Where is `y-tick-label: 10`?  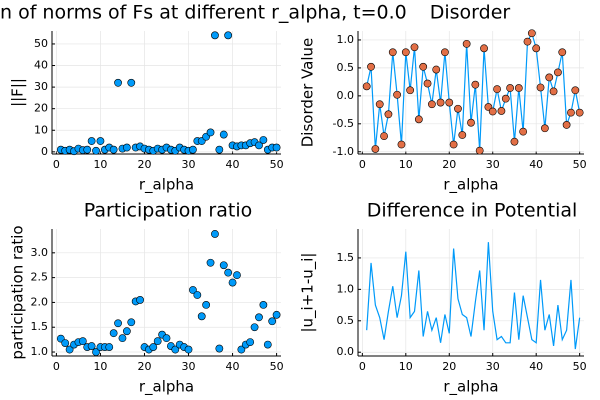 y-tick-label: 10 is located at coordinates (41, 129).